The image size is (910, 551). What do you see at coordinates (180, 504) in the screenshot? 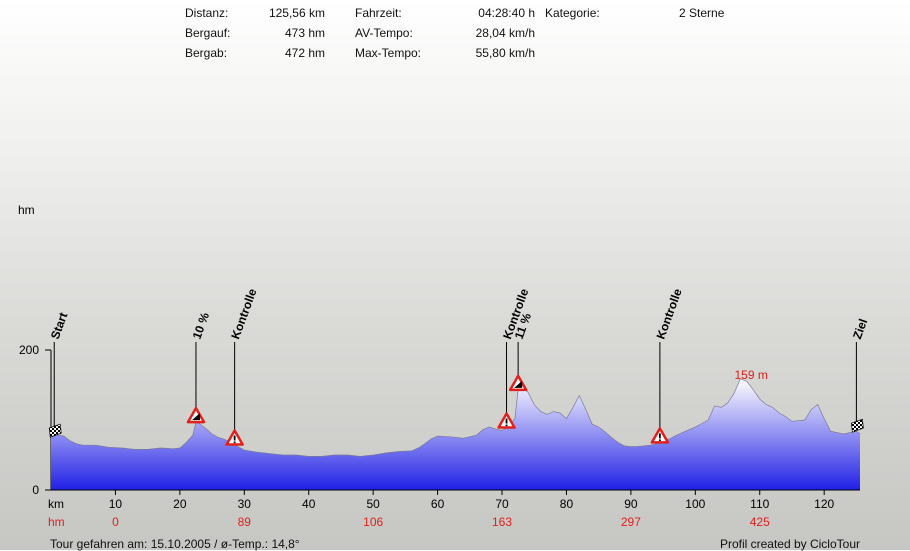
I see `x-tick-label: 20` at bounding box center [180, 504].